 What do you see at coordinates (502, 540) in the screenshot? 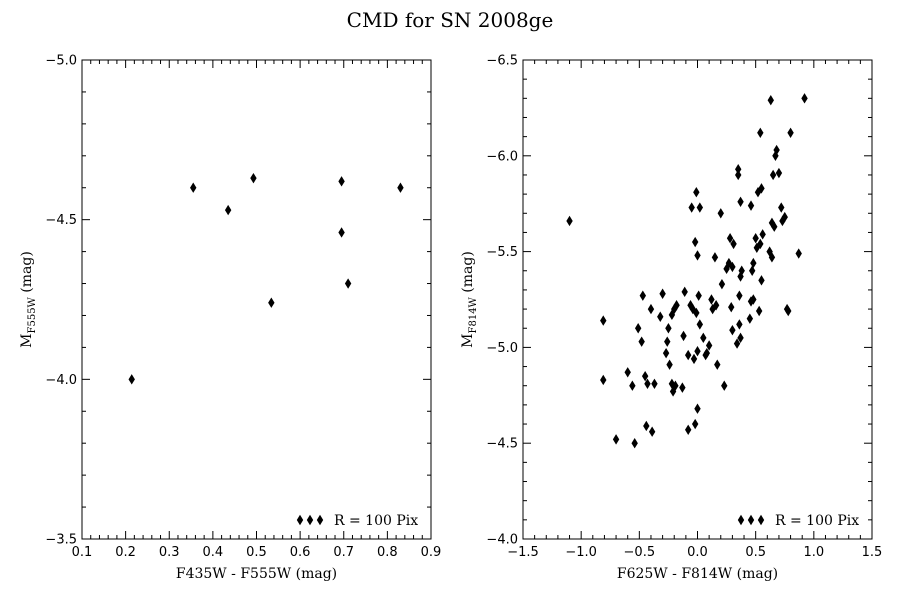
I see `y-tick-label: −4.0` at bounding box center [502, 540].